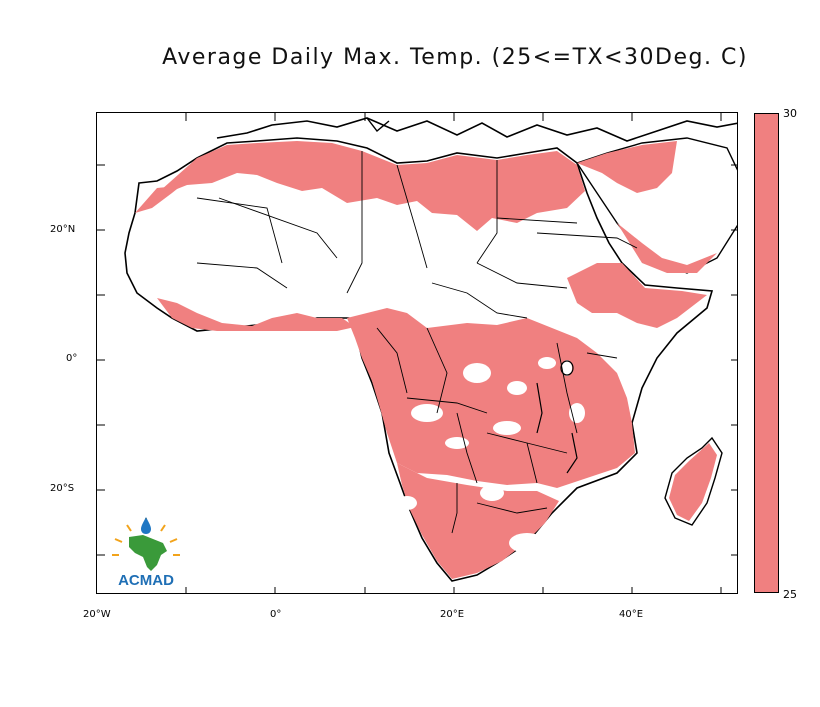 The width and height of the screenshot is (820, 707). Describe the element at coordinates (631, 614) in the screenshot. I see `x-tick-40e: 40°E` at that location.